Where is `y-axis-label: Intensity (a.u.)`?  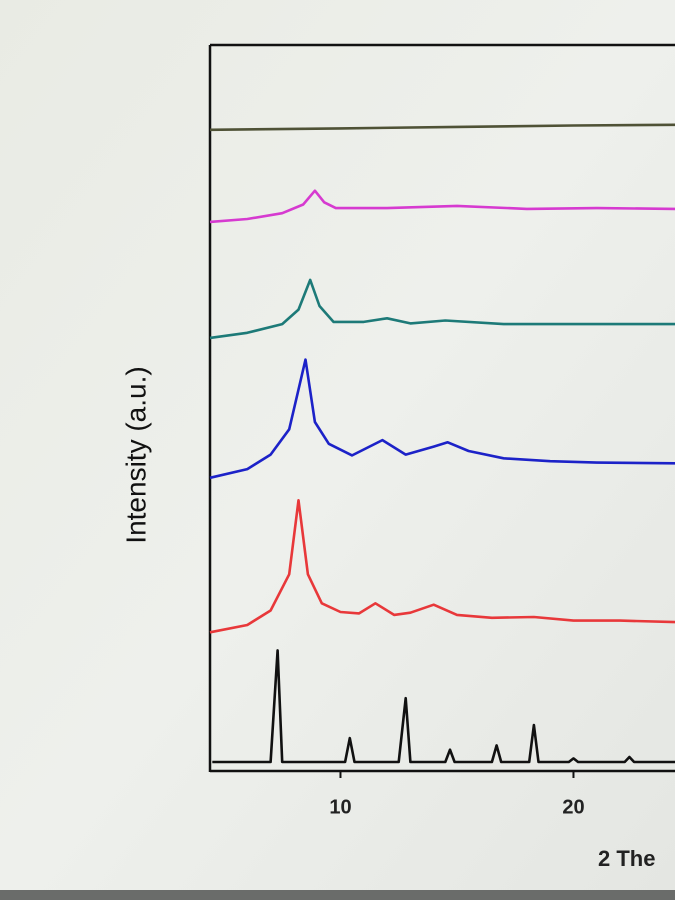 y-axis-label: Intensity (a.u.) is located at coordinates (135, 454).